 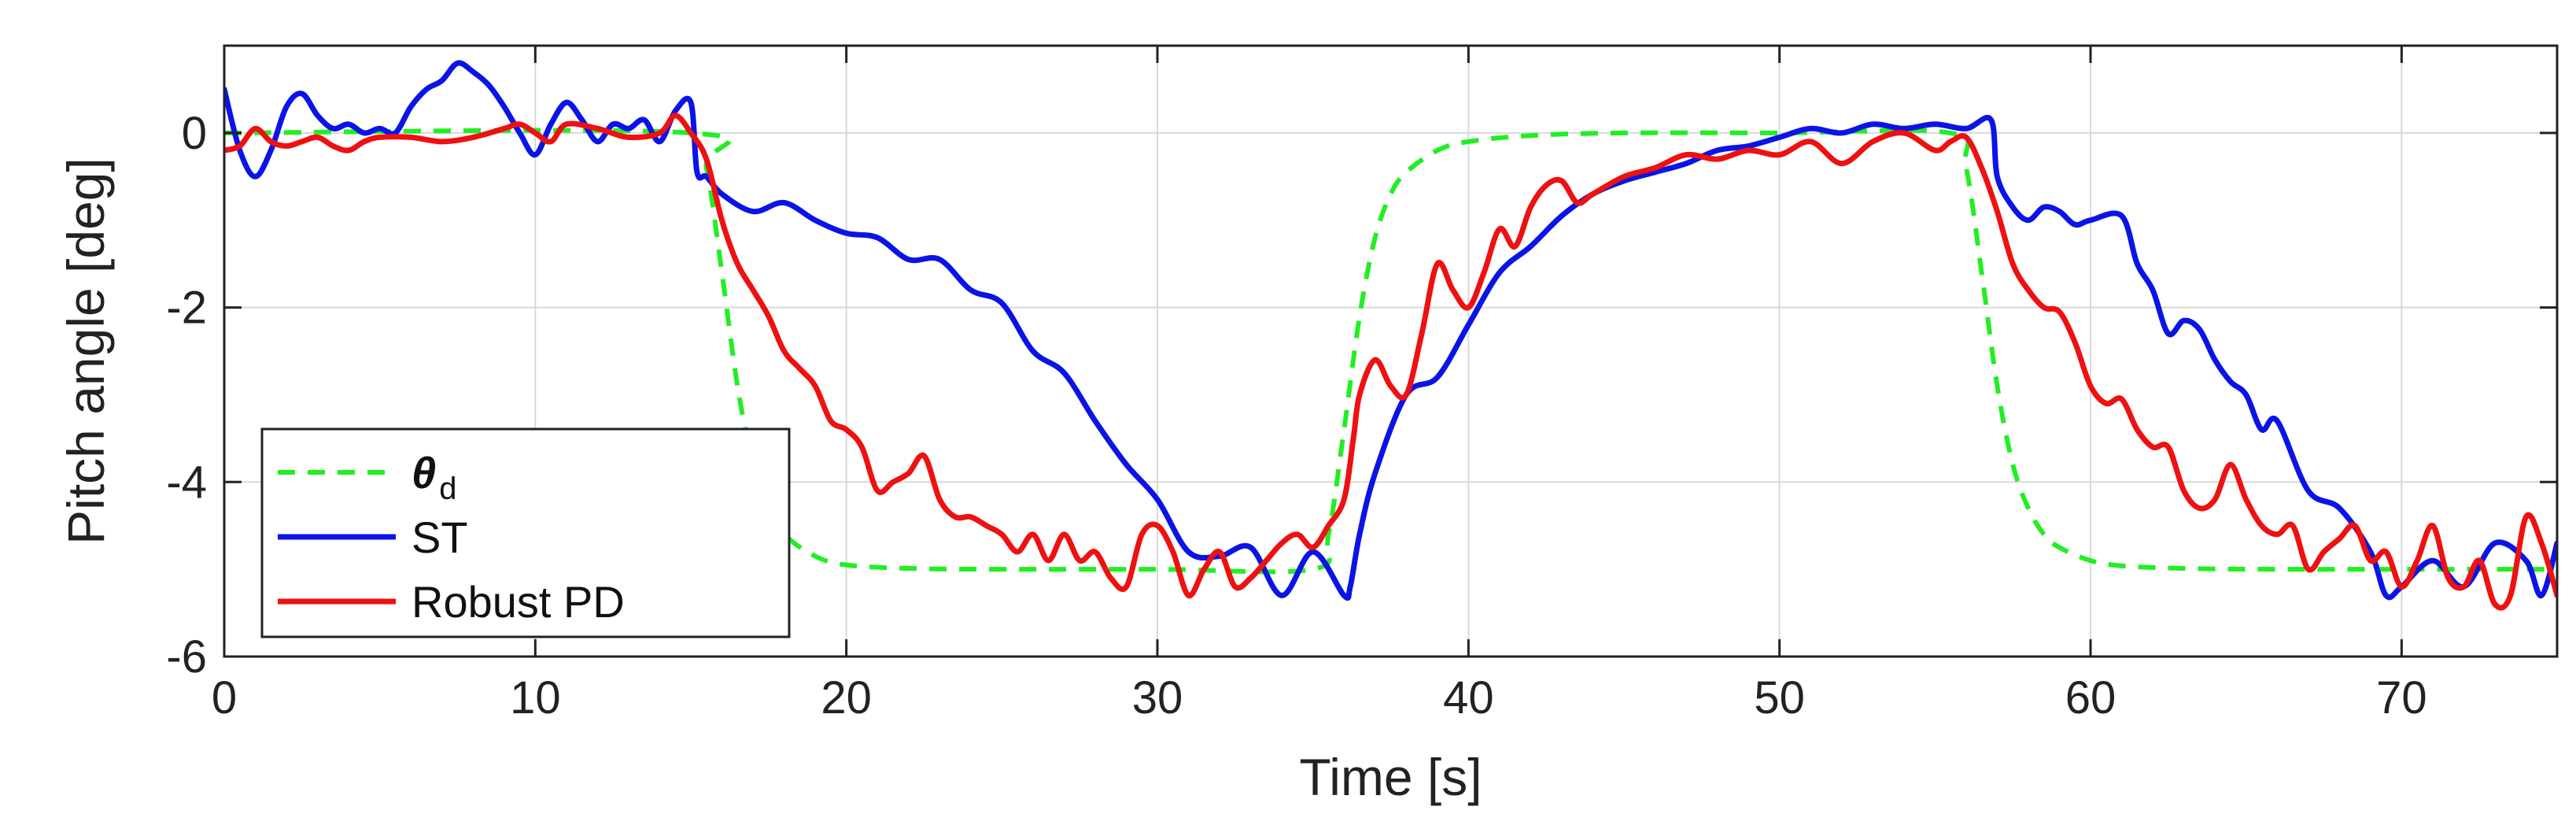 What do you see at coordinates (1390, 777) in the screenshot?
I see `x-axis-label: Time [s]` at bounding box center [1390, 777].